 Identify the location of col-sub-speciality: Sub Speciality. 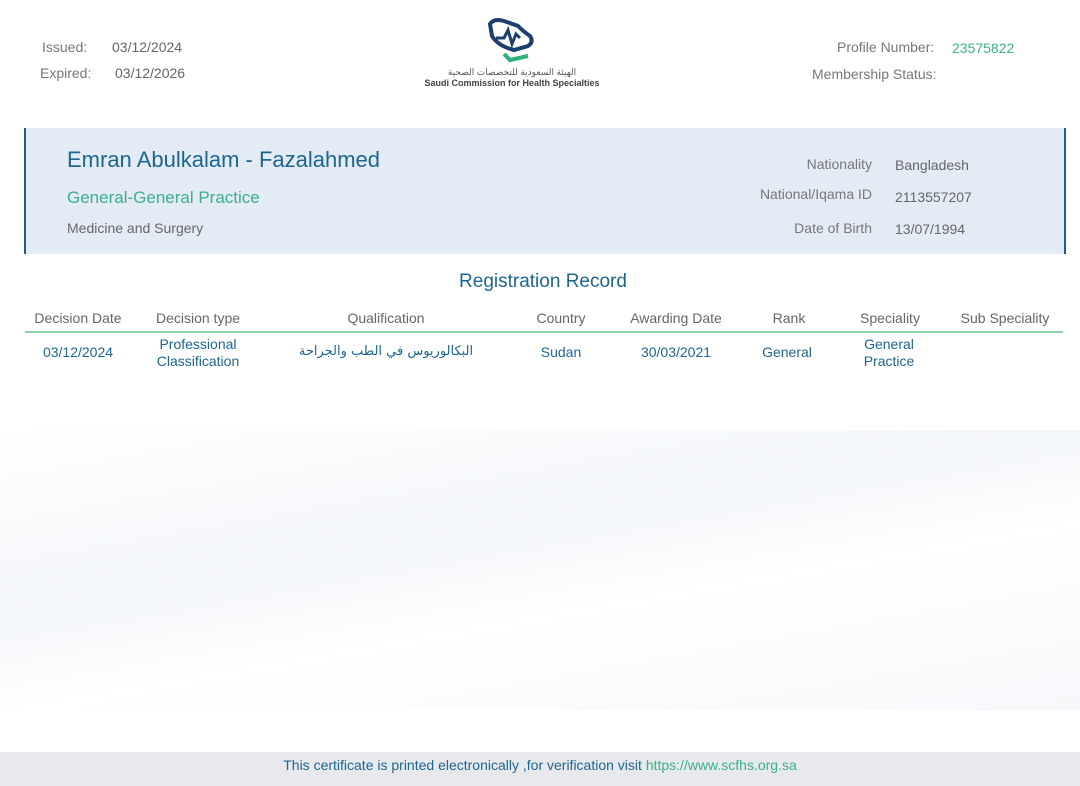
(1005, 318).